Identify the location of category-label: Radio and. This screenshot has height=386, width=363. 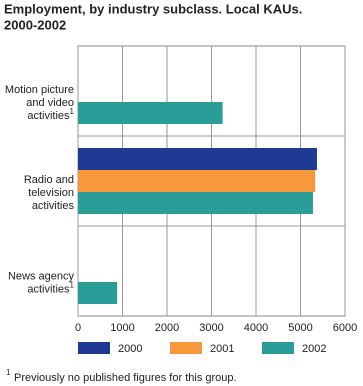
(49, 180).